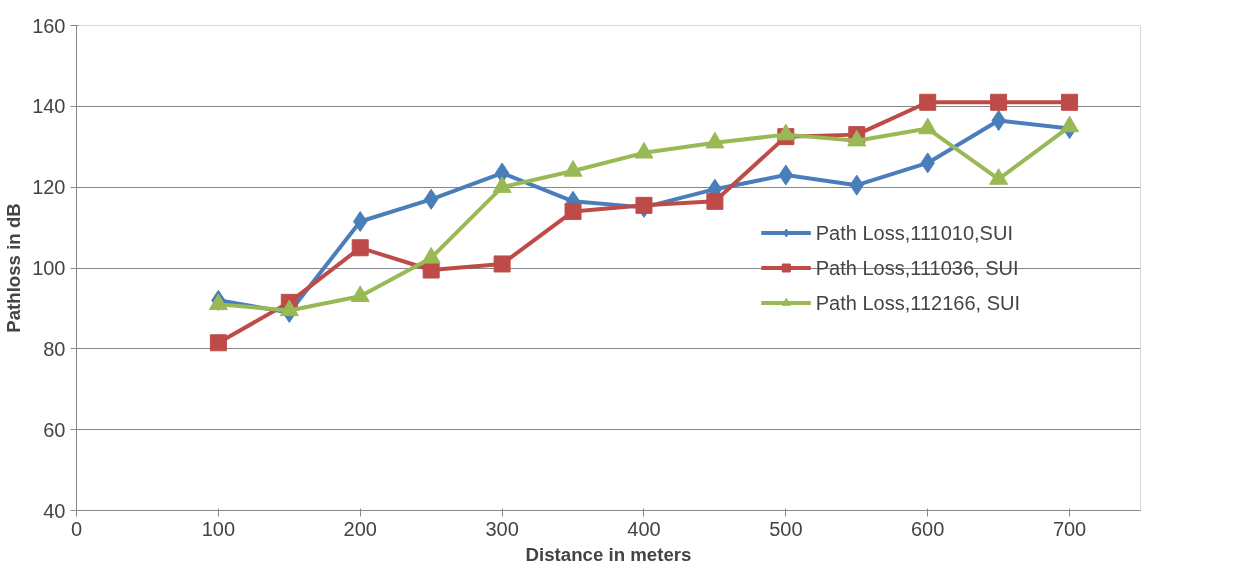  What do you see at coordinates (786, 528) in the screenshot?
I see `x-tick-label: 500` at bounding box center [786, 528].